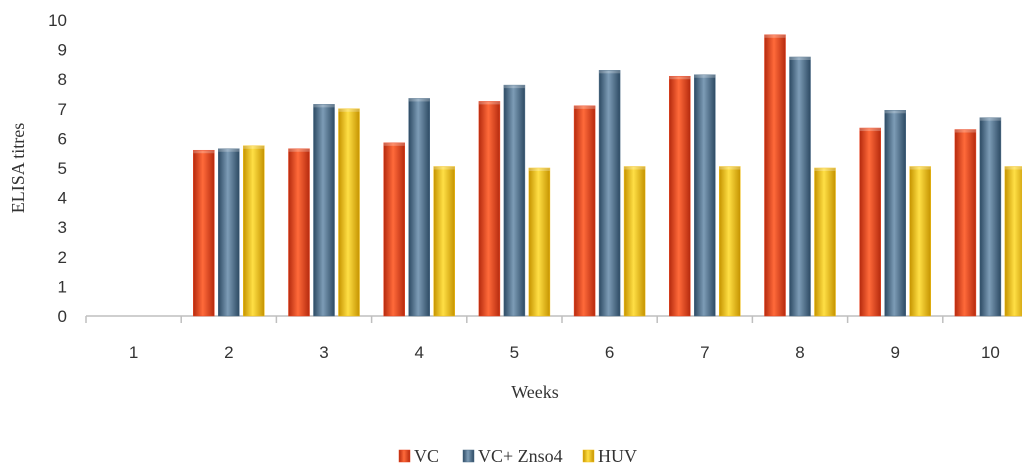  What do you see at coordinates (609, 352) in the screenshot?
I see `x-tick-label: 6` at bounding box center [609, 352].